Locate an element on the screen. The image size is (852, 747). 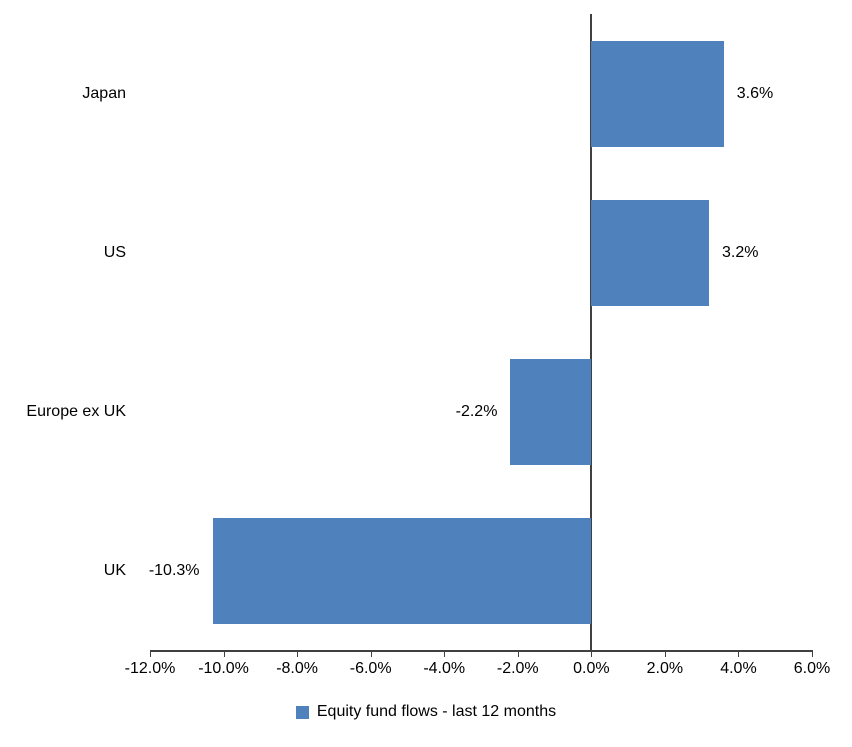
x-axis-tick-label: -10.0% is located at coordinates (223, 668).